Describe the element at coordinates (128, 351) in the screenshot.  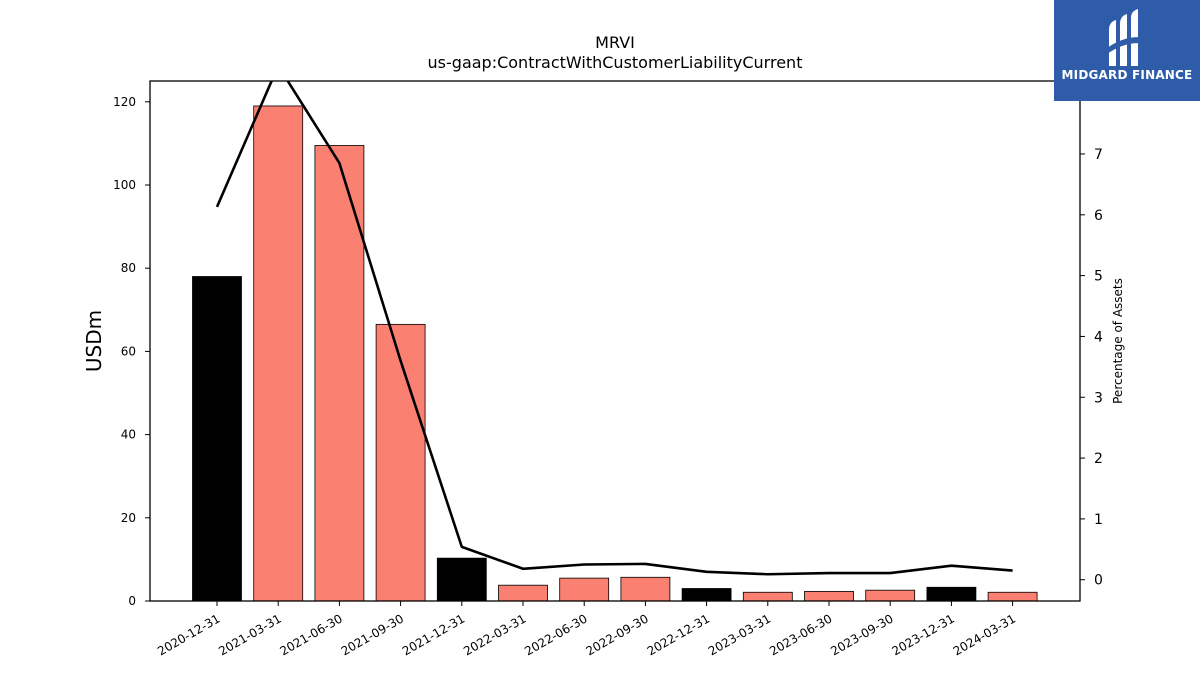
I see `y-tick-label: 60` at that location.